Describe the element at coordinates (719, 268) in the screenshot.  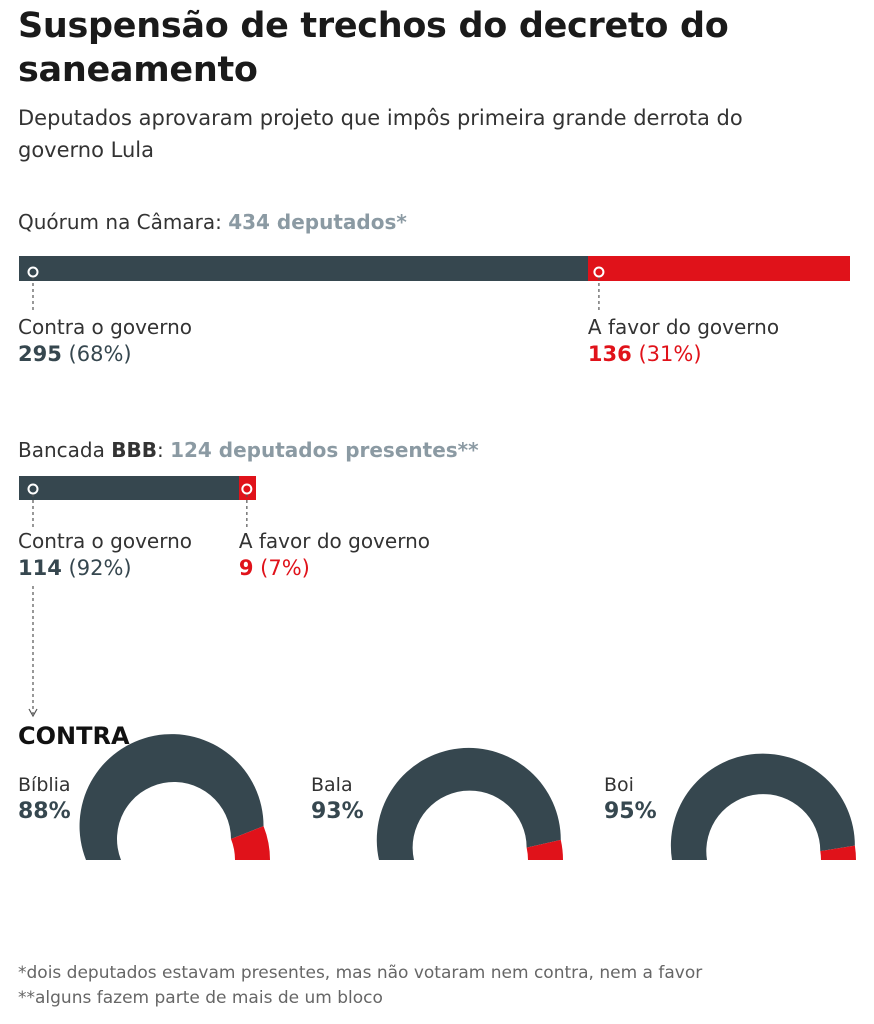
I see `camara-favor-bar` at that location.